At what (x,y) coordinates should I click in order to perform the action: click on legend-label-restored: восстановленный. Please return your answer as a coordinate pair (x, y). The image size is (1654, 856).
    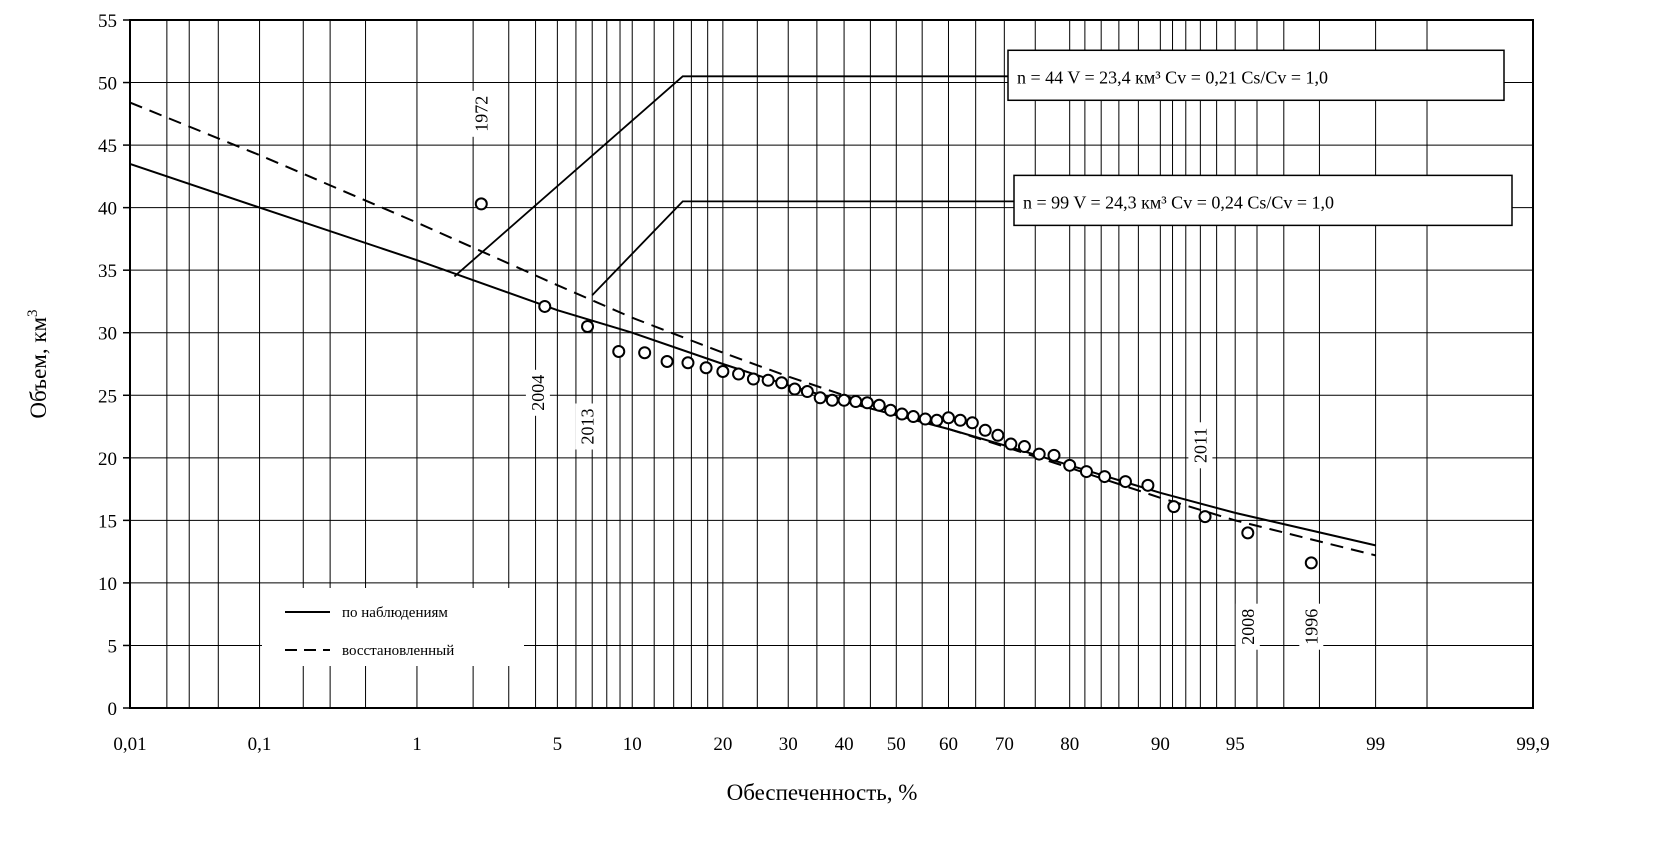
    Looking at the image, I should click on (398, 651).